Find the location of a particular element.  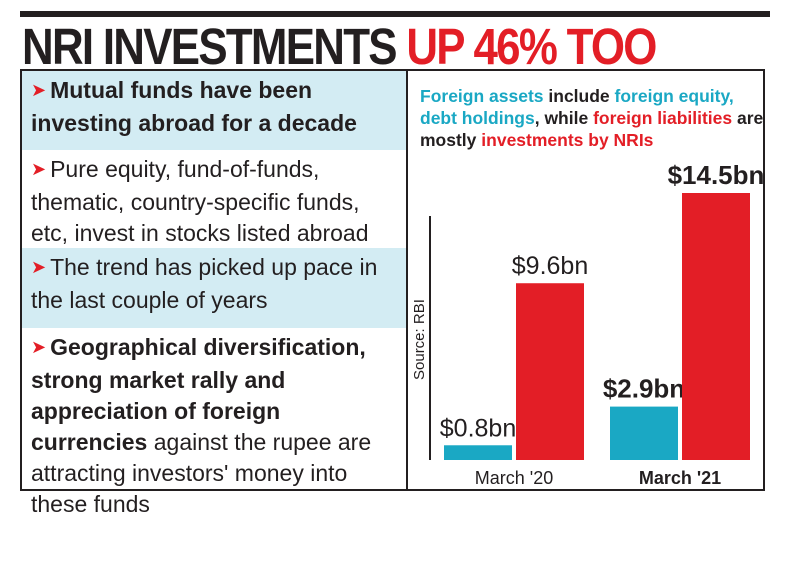

data-label-s2-2: $14.5bn is located at coordinates (716, 175).